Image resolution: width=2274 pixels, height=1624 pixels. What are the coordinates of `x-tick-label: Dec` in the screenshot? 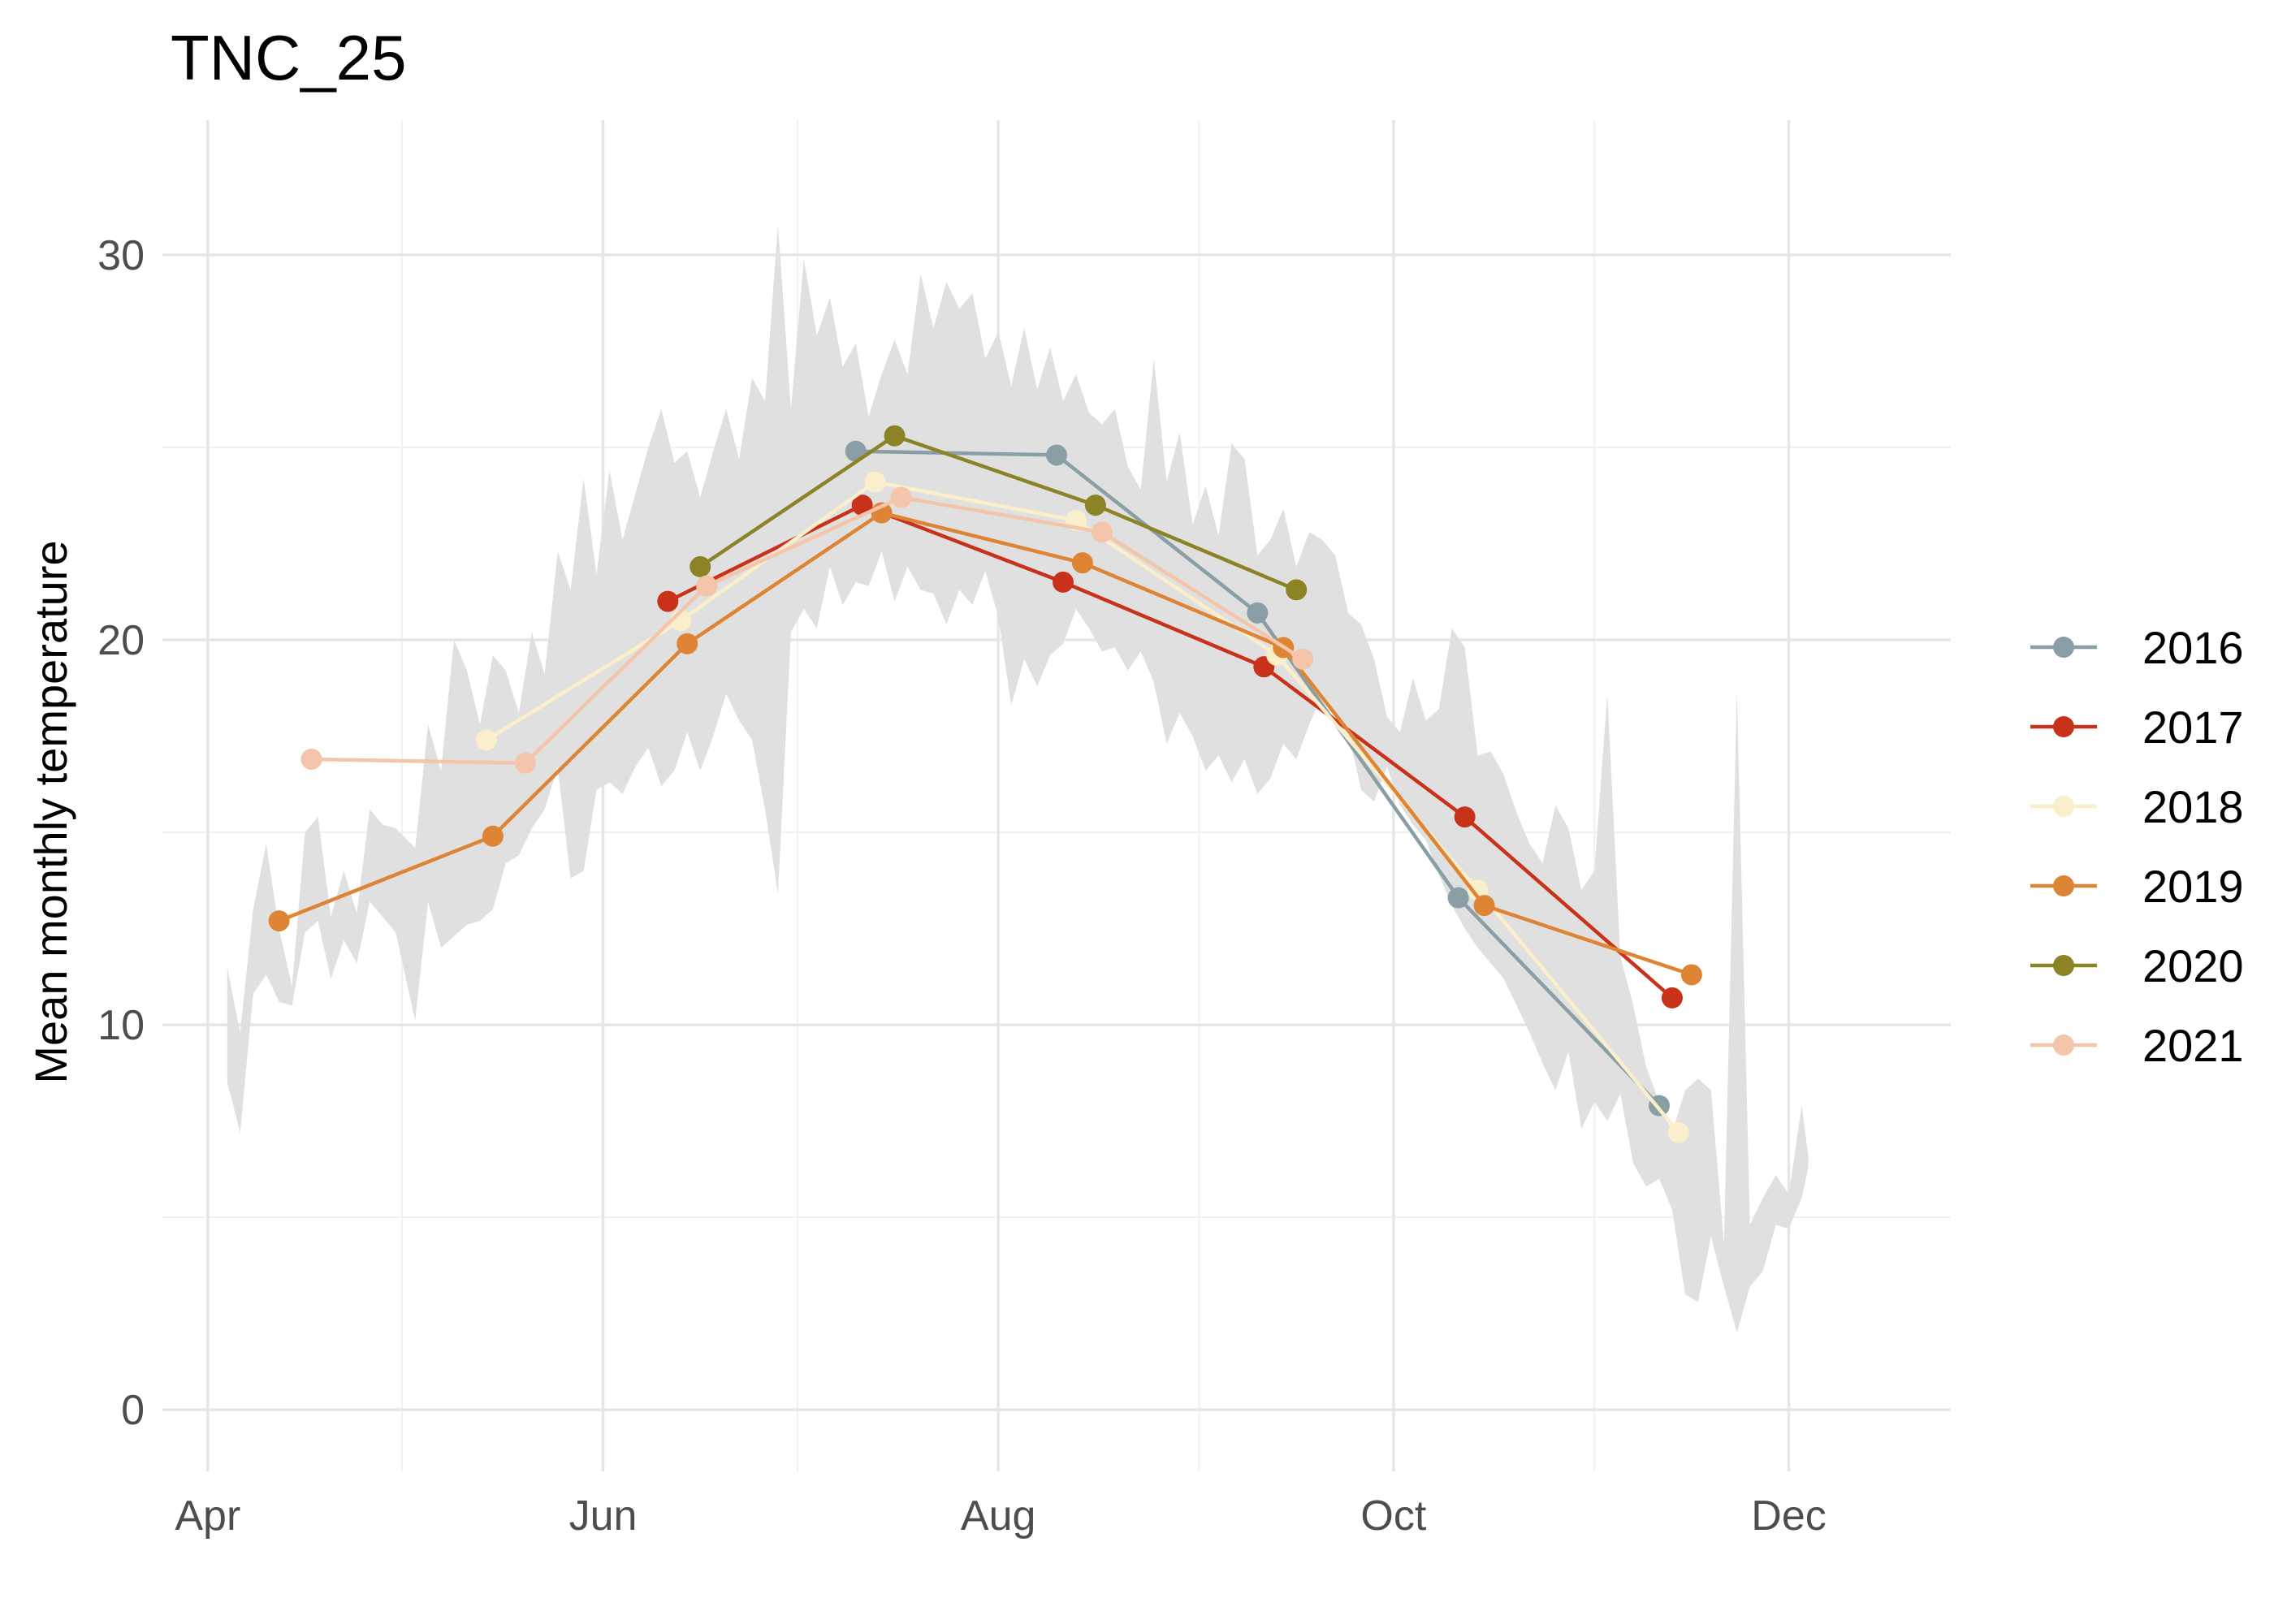 It's located at (1789, 1516).